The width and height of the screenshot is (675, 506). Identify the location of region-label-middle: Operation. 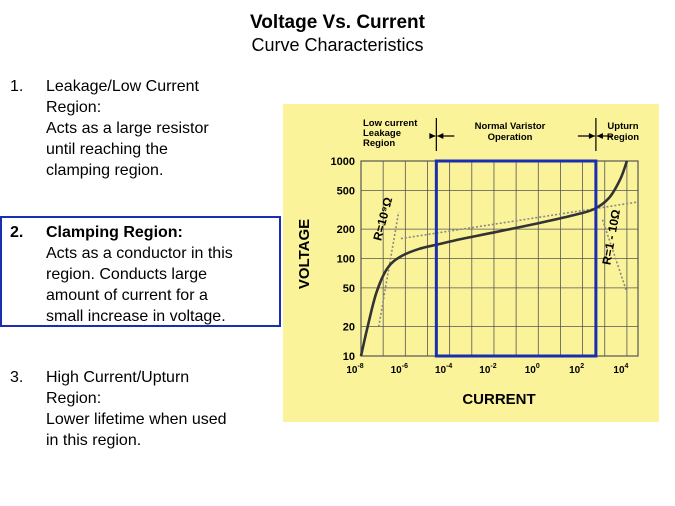
(510, 137).